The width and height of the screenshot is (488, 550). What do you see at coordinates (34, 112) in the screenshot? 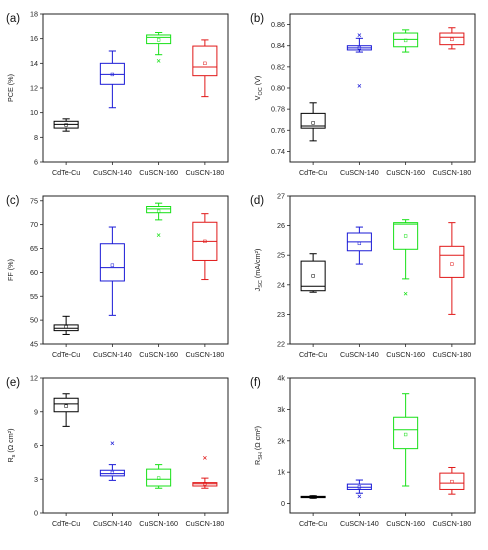
I see `y-tick-label: 10` at bounding box center [34, 112].